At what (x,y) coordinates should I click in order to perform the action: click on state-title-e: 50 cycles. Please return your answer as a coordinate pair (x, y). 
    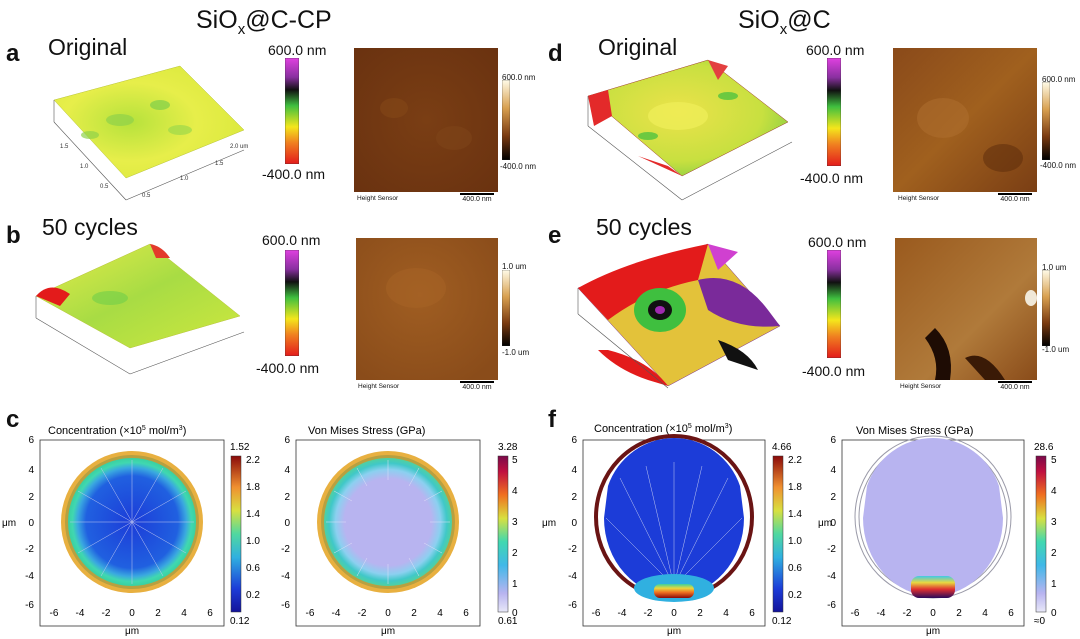
    Looking at the image, I should click on (644, 227).